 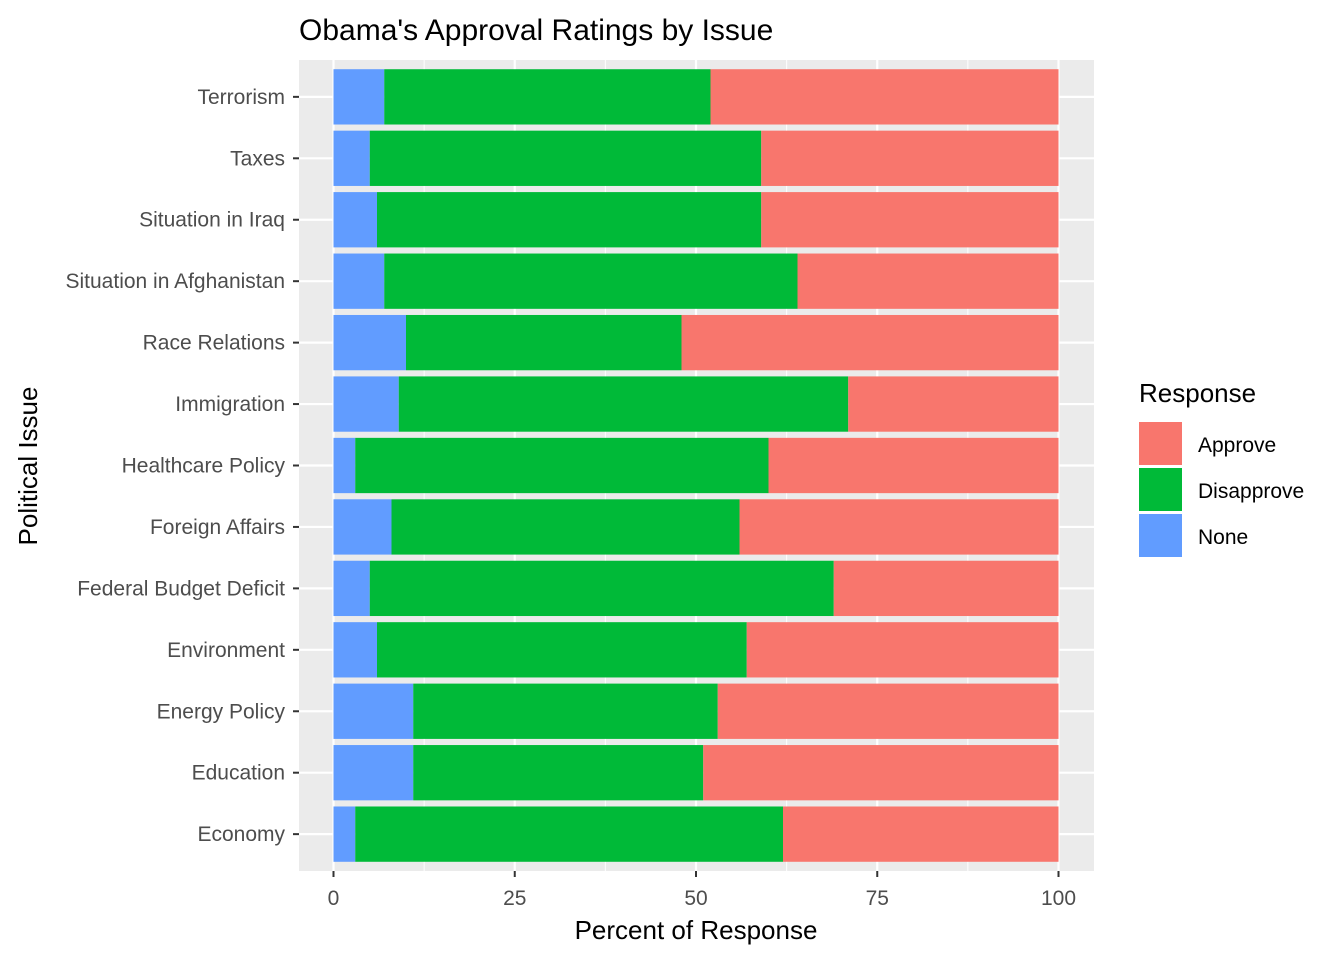 I want to click on x-tick-label: 100, so click(x=1058, y=898).